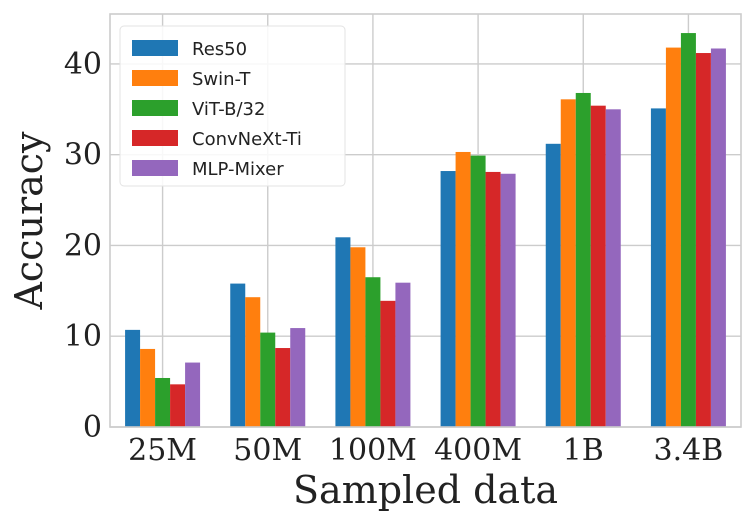  I want to click on legend-label: MLP-Mixer, so click(238, 169).